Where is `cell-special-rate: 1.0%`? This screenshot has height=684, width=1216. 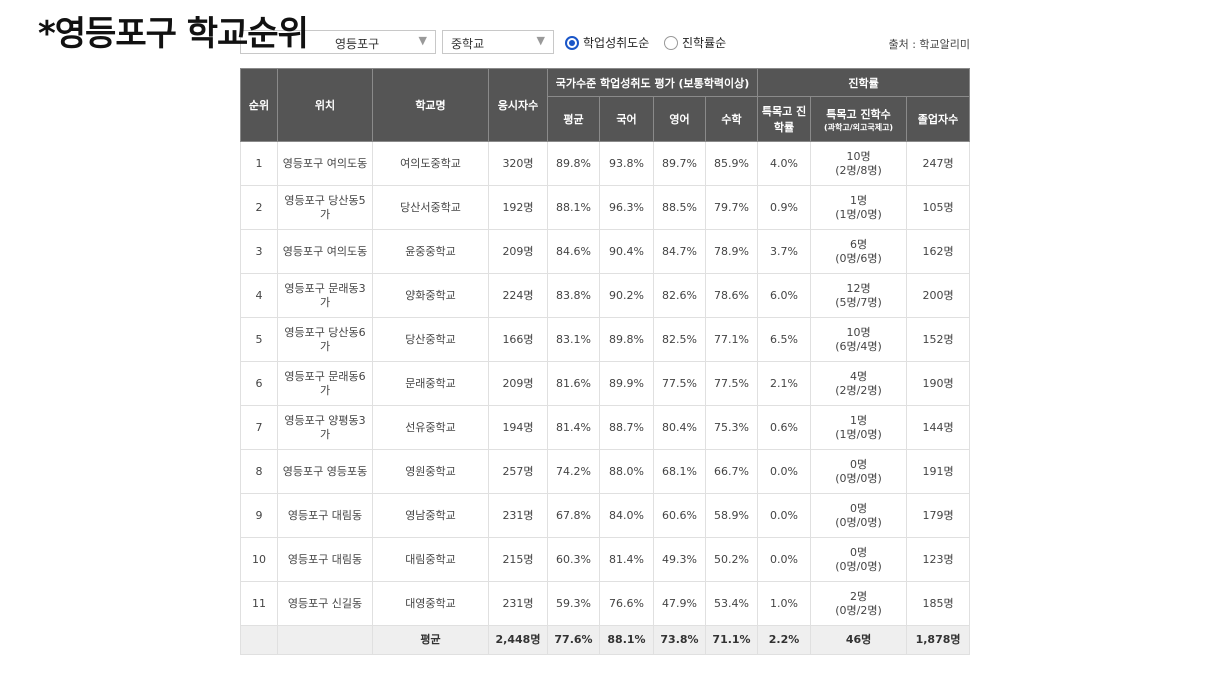
cell-special-rate: 1.0% is located at coordinates (784, 603).